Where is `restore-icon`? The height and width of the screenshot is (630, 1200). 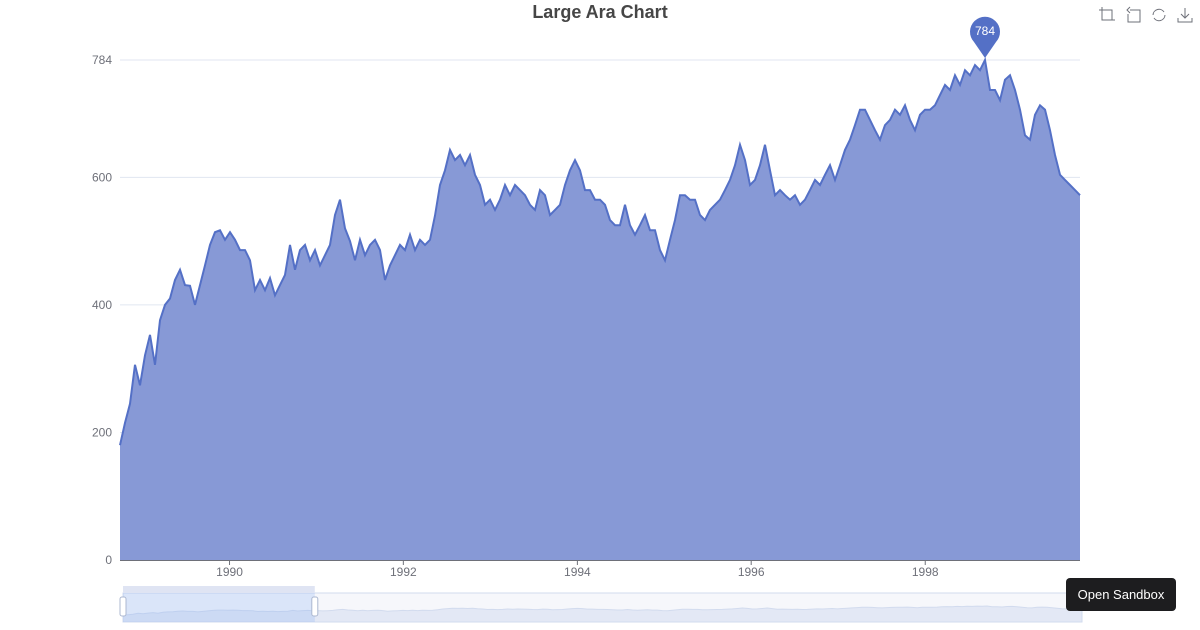
restore-icon is located at coordinates (1159, 15).